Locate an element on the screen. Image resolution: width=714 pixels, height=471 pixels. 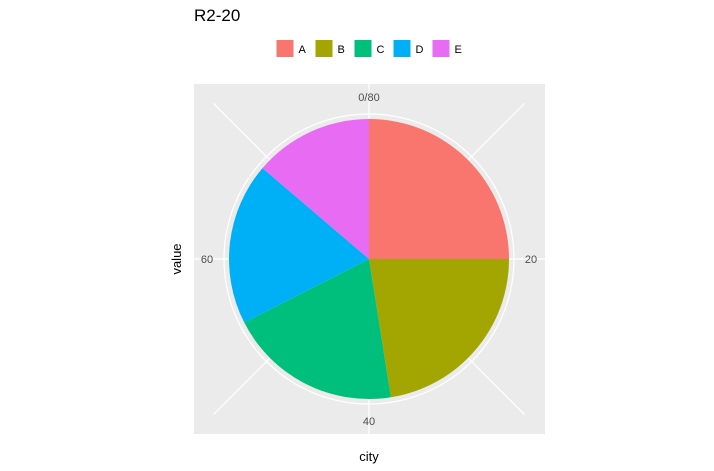
legend-label-c: C is located at coordinates (381, 50).